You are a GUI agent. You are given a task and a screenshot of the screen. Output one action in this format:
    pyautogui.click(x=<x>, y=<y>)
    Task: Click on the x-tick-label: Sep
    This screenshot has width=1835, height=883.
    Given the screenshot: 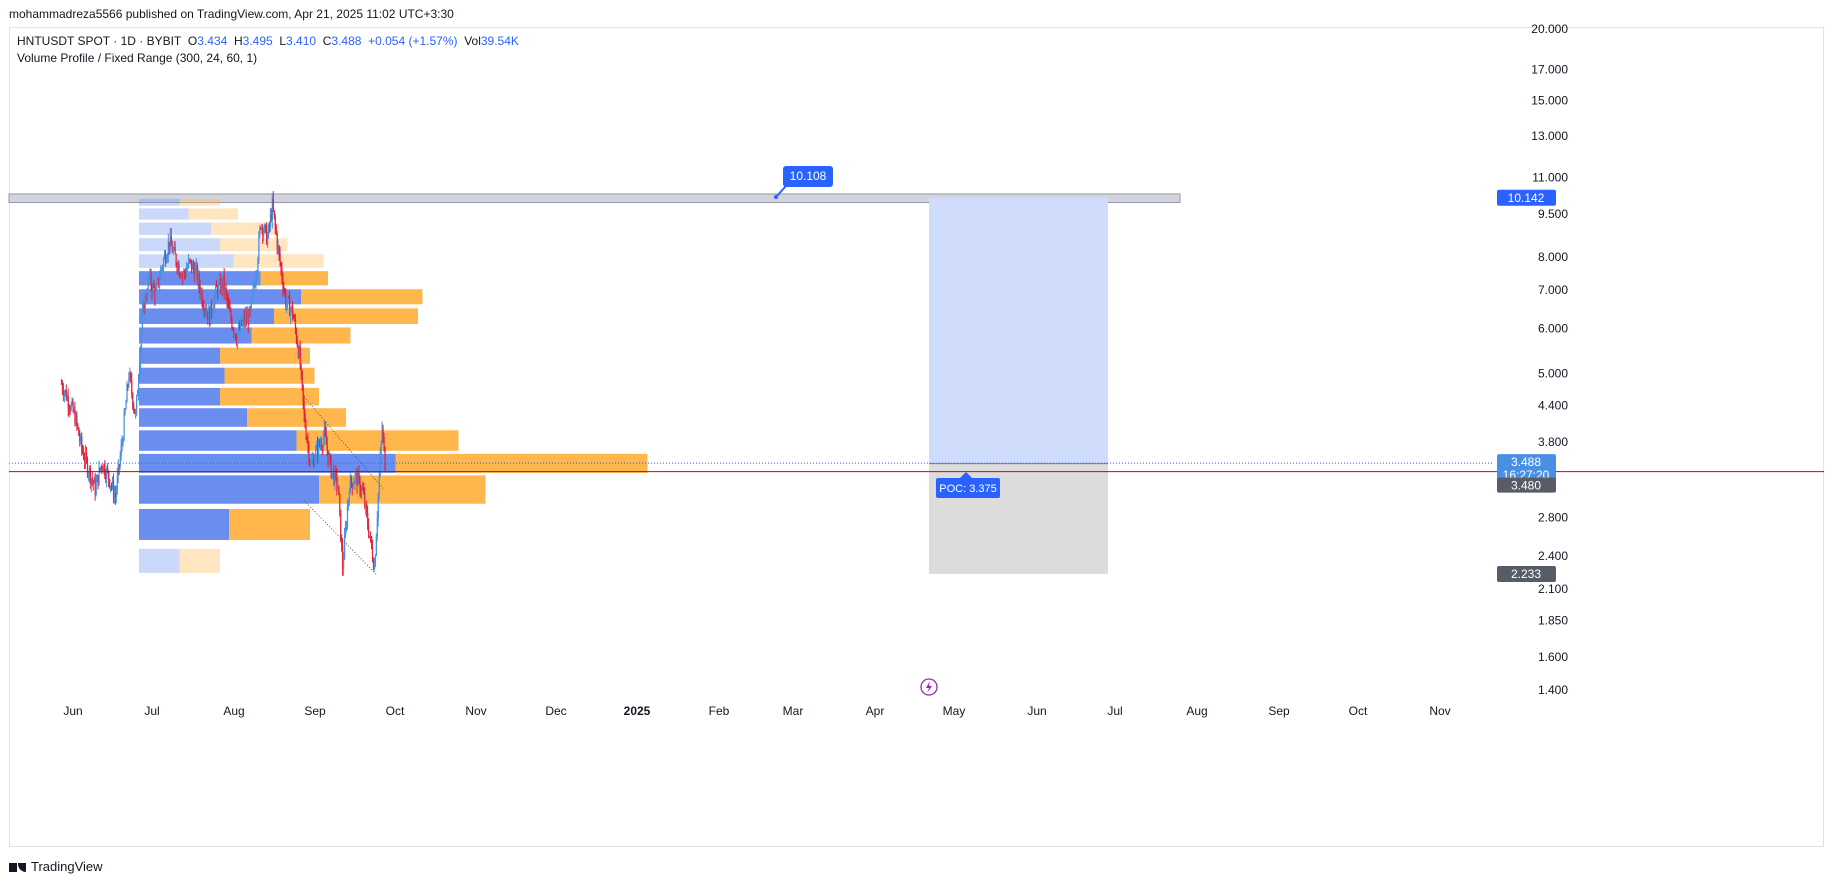 What is the action you would take?
    pyautogui.click(x=1279, y=711)
    